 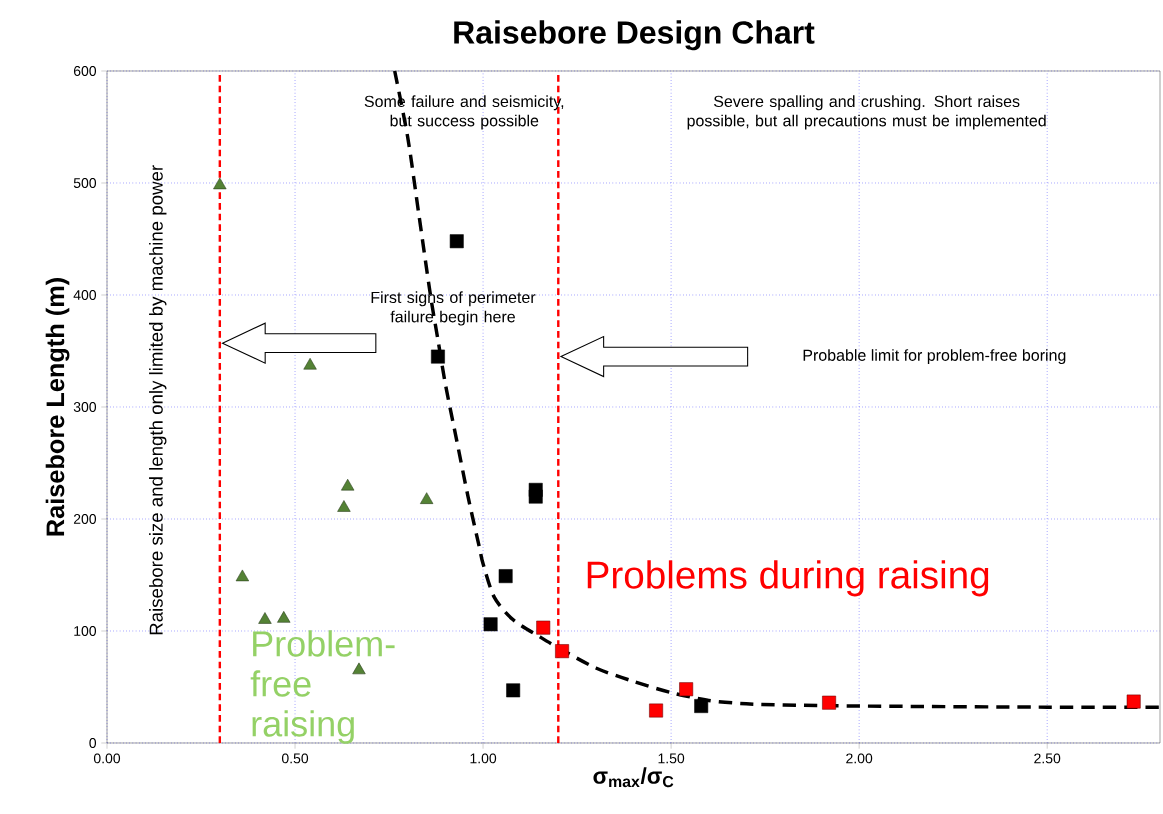 What do you see at coordinates (85, 519) in the screenshot?
I see `y-tick-label: 200` at bounding box center [85, 519].